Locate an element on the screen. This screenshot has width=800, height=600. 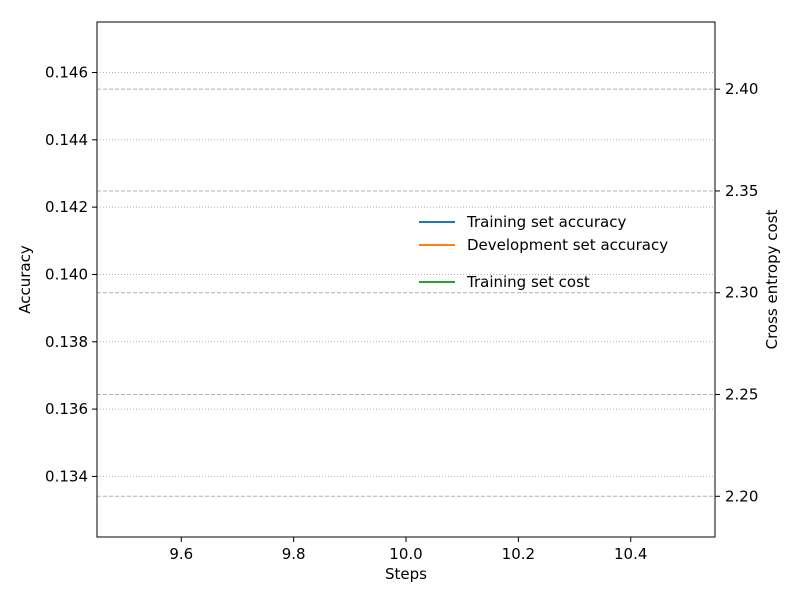
x-tick-label: 10.4 is located at coordinates (630, 554).